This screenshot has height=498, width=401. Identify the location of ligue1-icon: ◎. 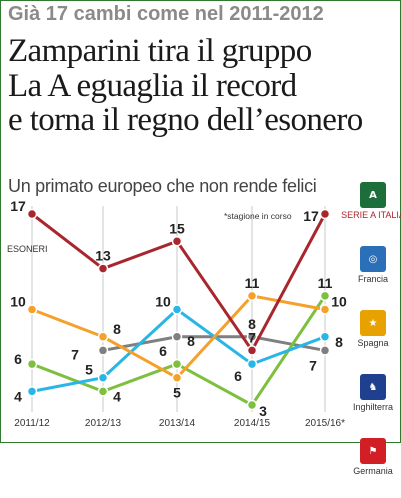
(373, 259).